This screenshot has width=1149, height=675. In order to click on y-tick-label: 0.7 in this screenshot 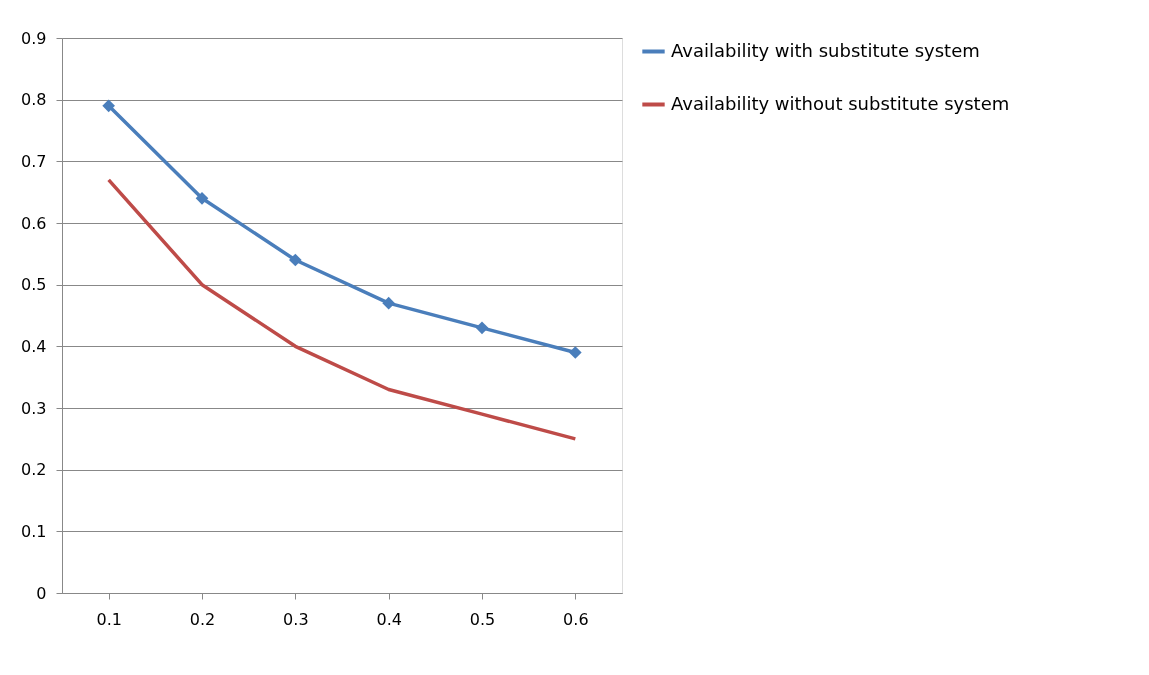, I will do `click(34, 161)`.